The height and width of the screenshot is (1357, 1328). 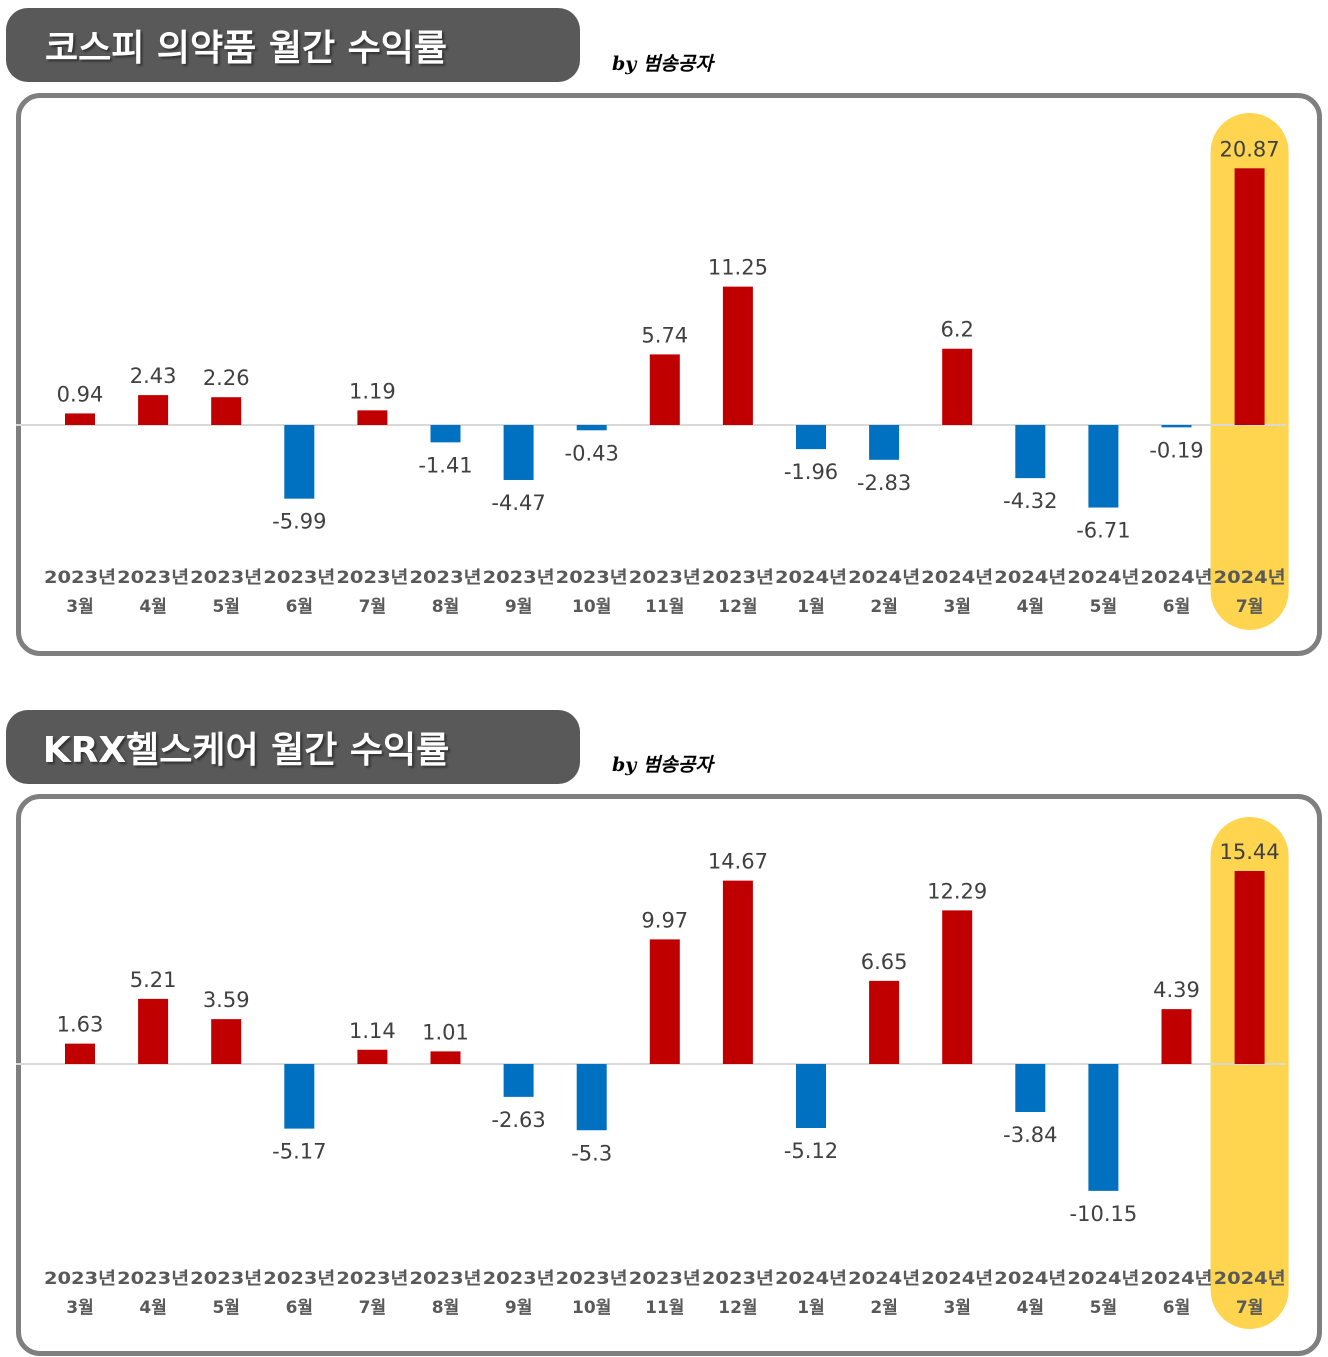 What do you see at coordinates (883, 1308) in the screenshot?
I see `chart2-category-month-12: 2월` at bounding box center [883, 1308].